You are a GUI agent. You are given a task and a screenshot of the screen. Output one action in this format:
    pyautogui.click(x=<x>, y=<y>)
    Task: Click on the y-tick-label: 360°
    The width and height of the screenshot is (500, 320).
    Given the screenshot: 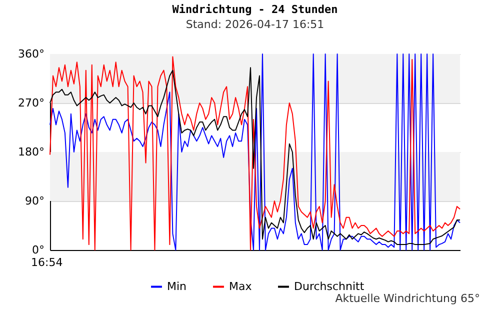 What is the action you would take?
    pyautogui.click(x=31, y=54)
    